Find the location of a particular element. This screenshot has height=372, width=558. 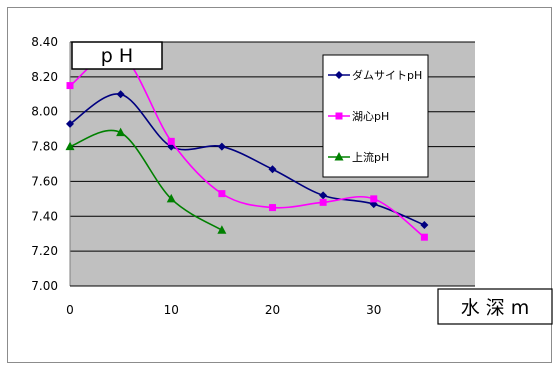

x-tick-label: 0 is located at coordinates (70, 310).